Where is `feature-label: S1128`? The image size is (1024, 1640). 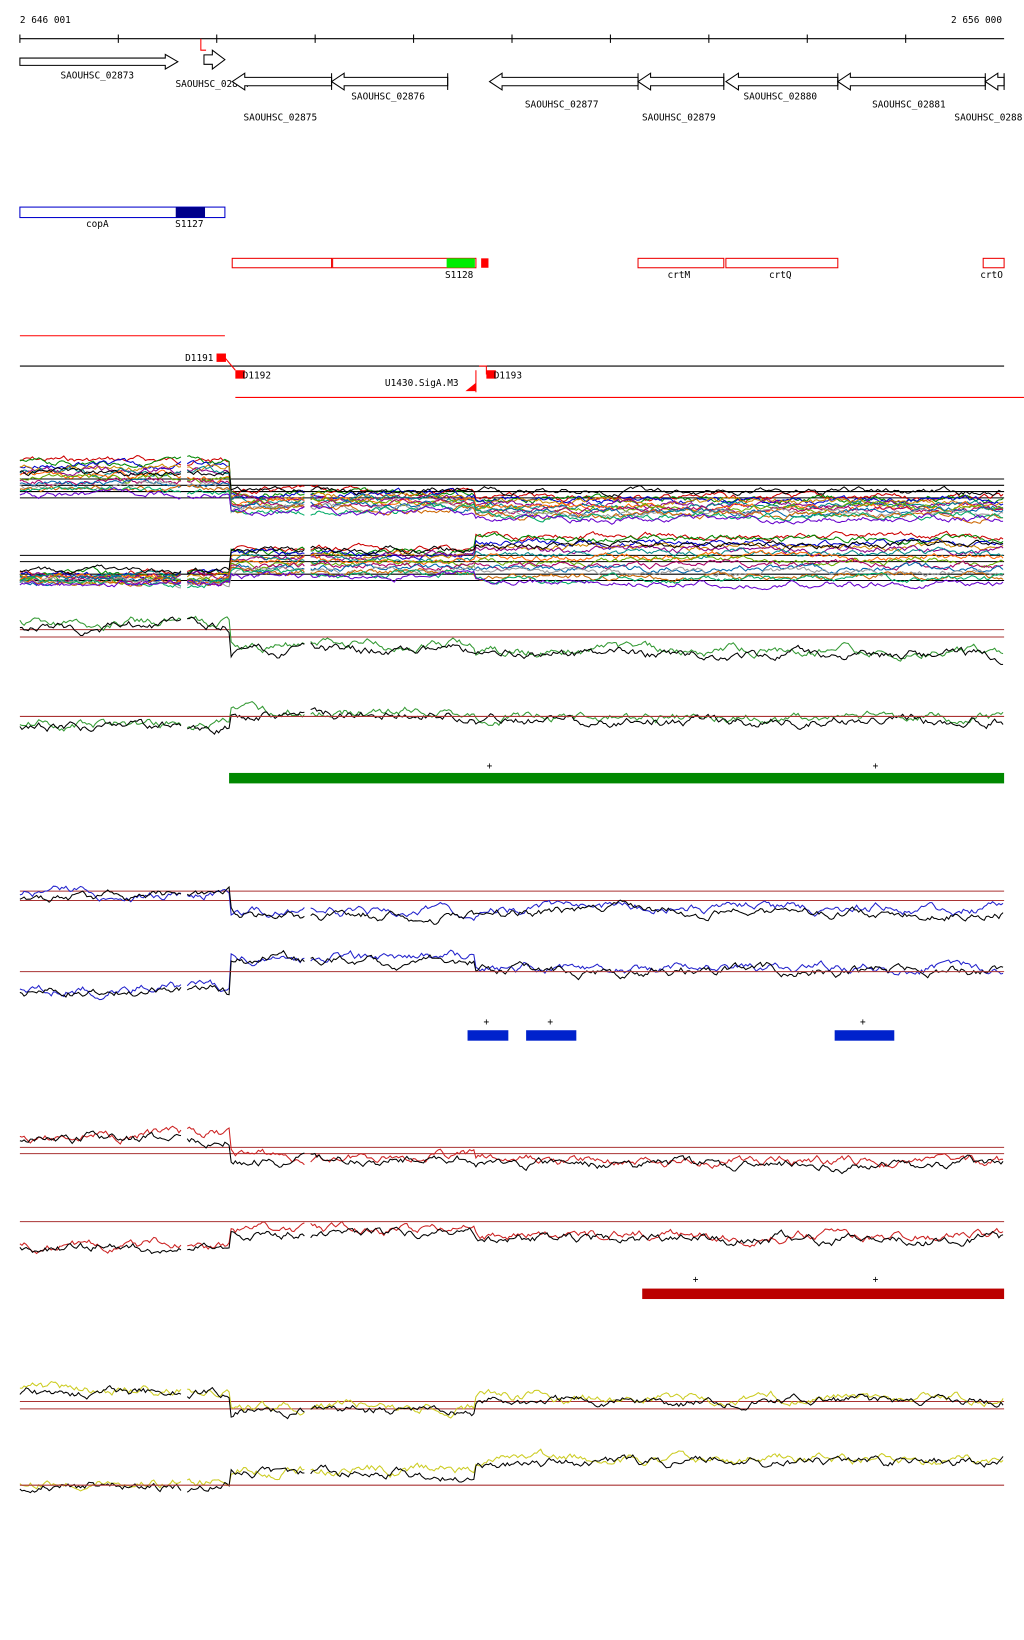 feature-label: S1128 is located at coordinates (459, 275).